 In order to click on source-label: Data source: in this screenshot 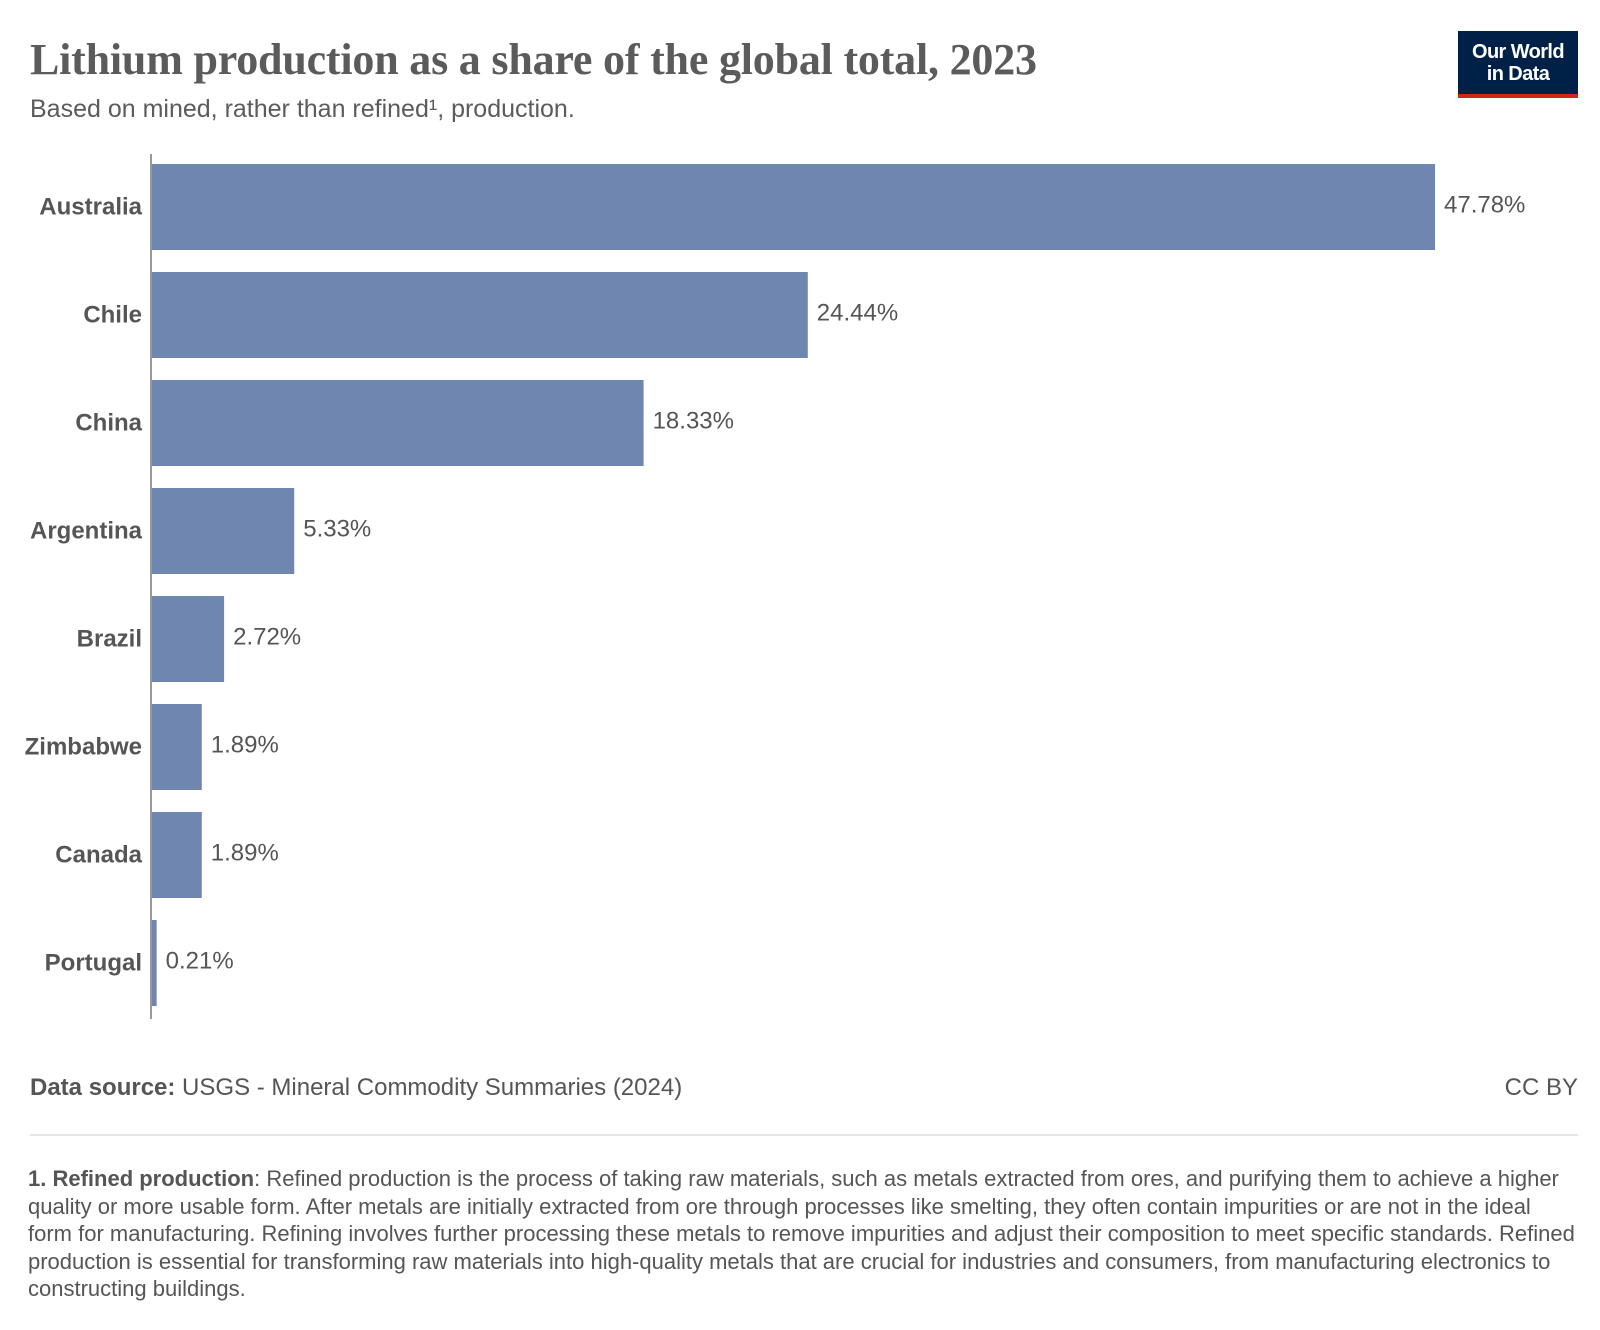, I will do `click(103, 1087)`.